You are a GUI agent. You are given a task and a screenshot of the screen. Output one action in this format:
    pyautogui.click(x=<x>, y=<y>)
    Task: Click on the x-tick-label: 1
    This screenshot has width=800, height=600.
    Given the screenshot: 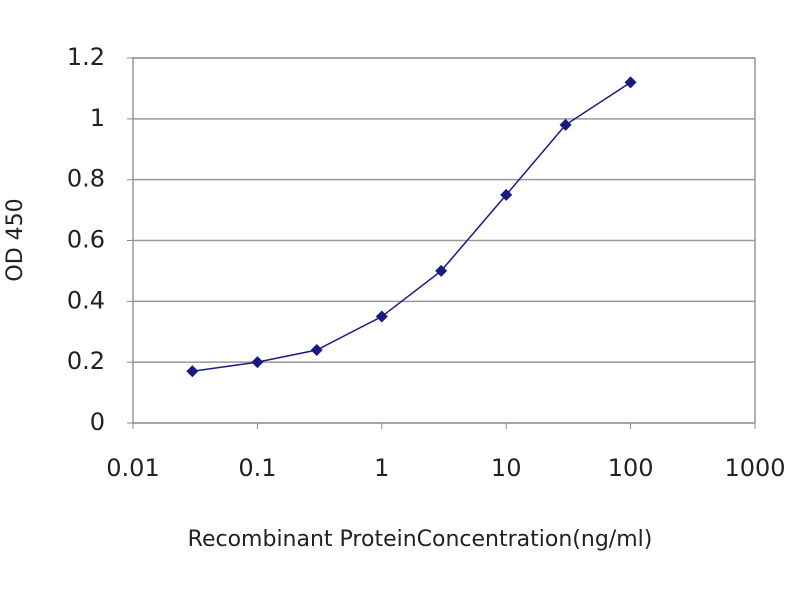 What is the action you would take?
    pyautogui.click(x=381, y=468)
    